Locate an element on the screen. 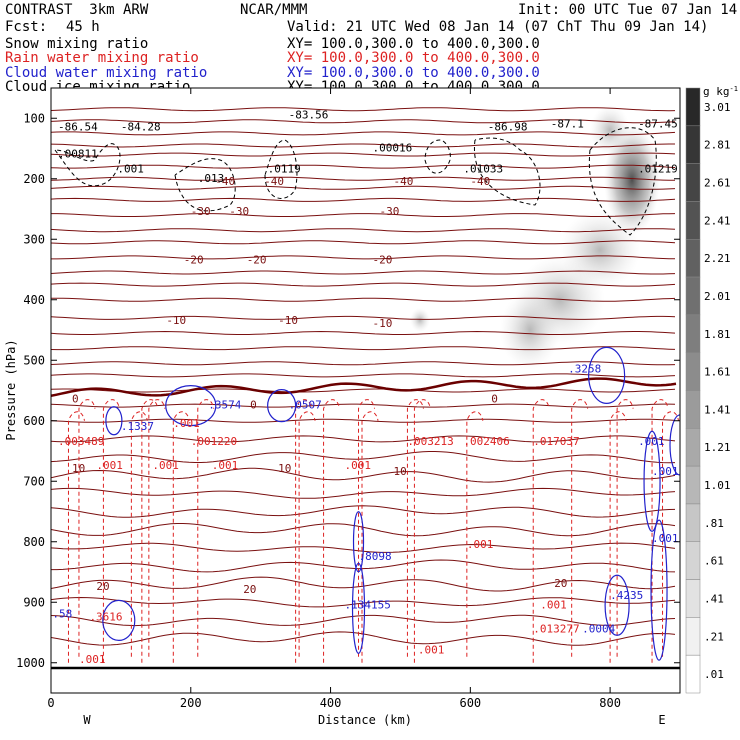 The image size is (740, 740). colorbar-level-label: 3.01 is located at coordinates (717, 107).